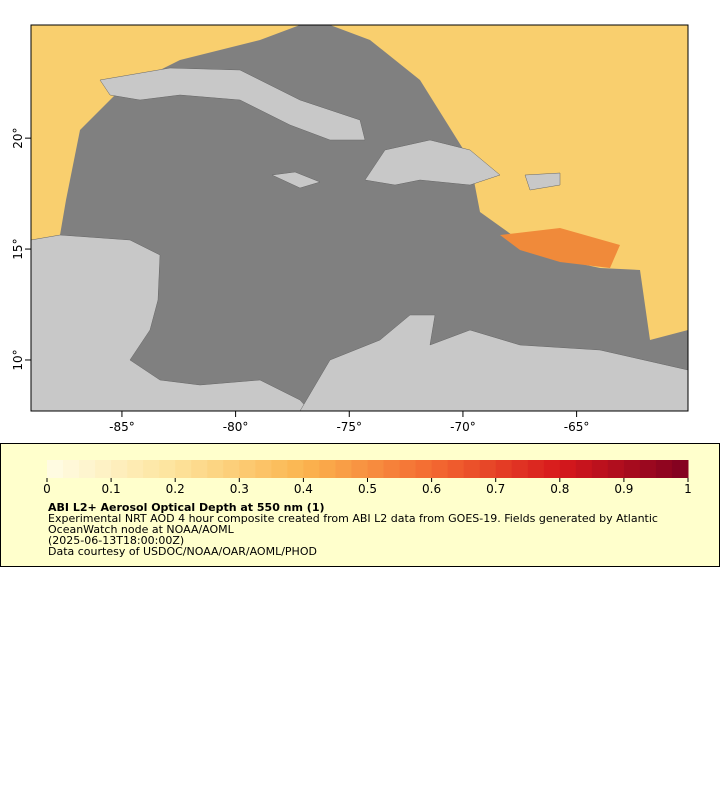 The width and height of the screenshot is (720, 804). Describe the element at coordinates (141, 529) in the screenshot. I see `legend-line: OceanWatch node at NOAA/AOML` at that location.